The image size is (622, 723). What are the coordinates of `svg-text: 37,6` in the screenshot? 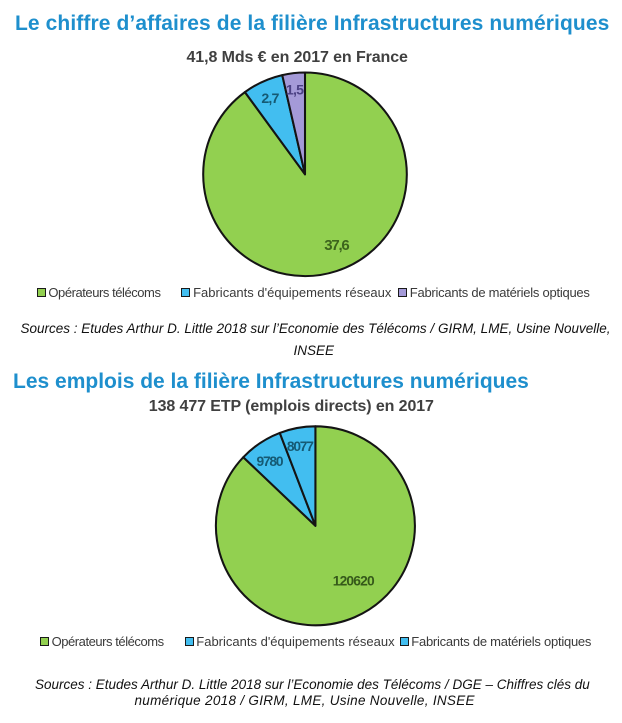 It's located at (337, 245).